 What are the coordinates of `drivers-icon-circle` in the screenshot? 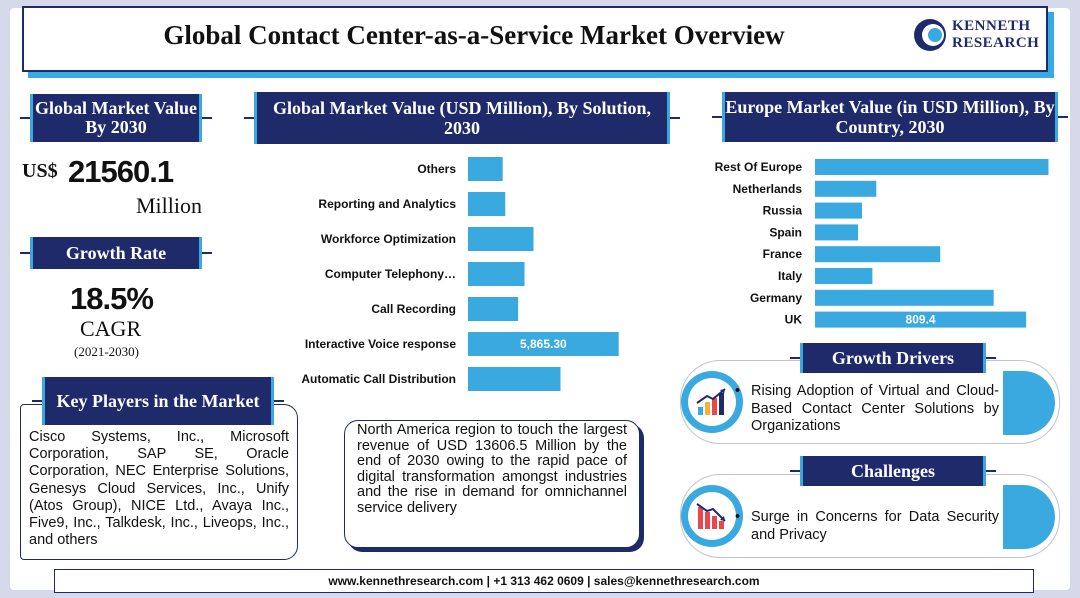 It's located at (712, 402).